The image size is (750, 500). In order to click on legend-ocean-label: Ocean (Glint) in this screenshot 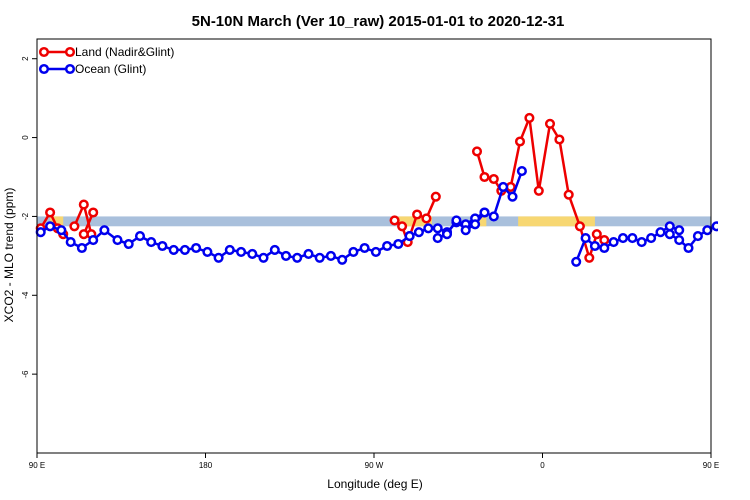, I will do `click(110, 69)`.